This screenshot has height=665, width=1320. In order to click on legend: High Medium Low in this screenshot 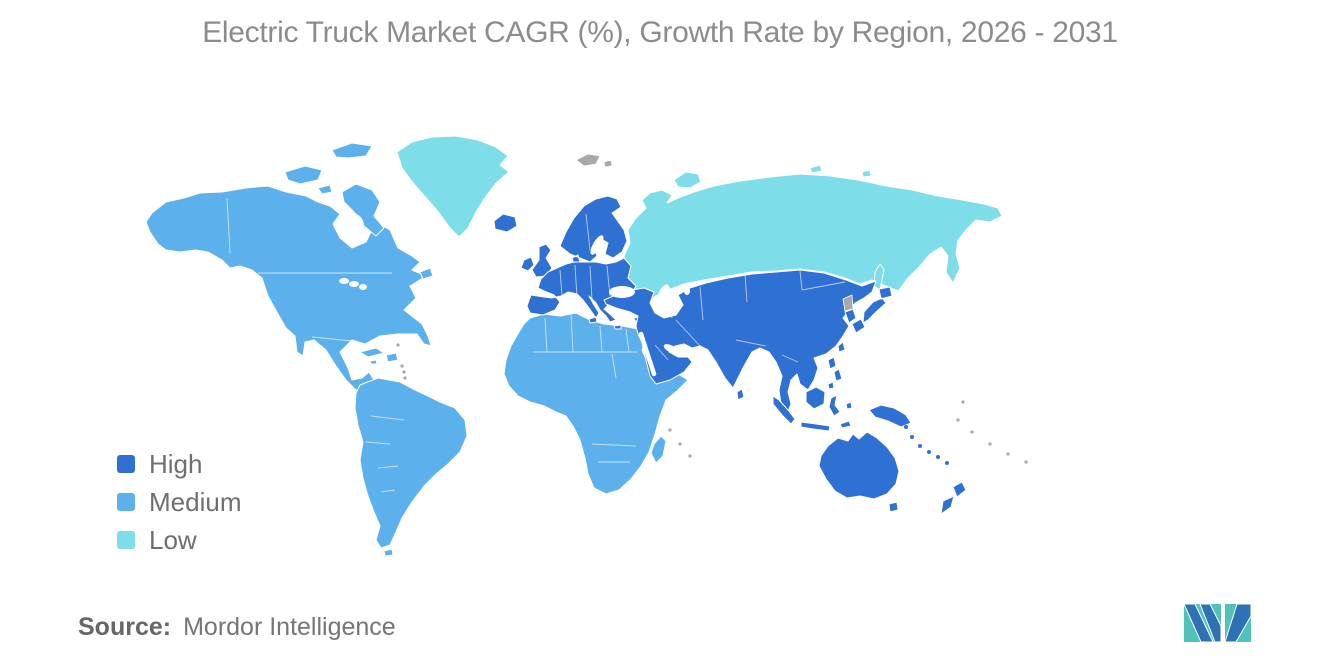, I will do `click(179, 502)`.